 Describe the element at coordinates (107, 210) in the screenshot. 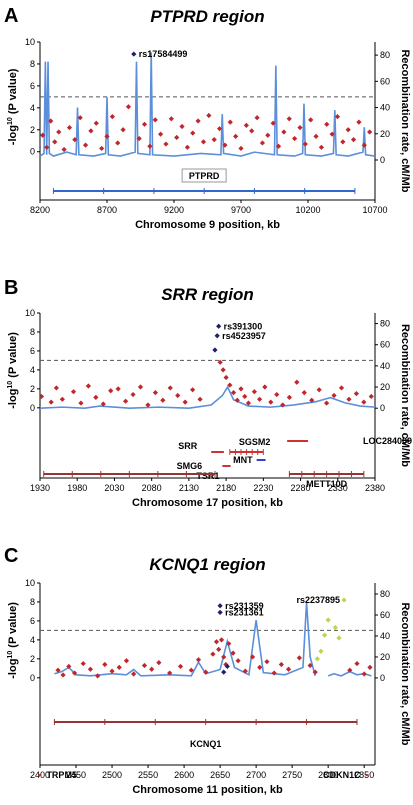

I see `x-tick-label: 8700` at that location.